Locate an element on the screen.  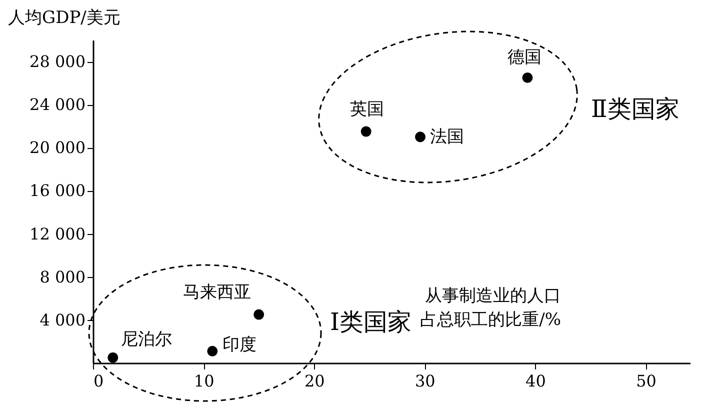
y-tick-label: 28 000 is located at coordinates (58, 62).